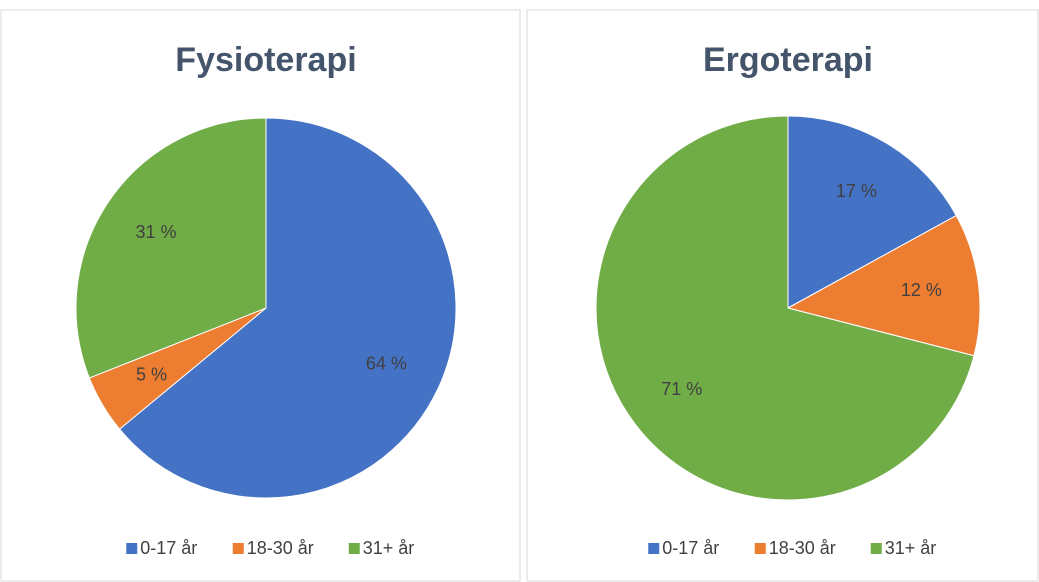 This screenshot has height=582, width=1039. Describe the element at coordinates (921, 290) in the screenshot. I see `data-label: 12 %` at that location.